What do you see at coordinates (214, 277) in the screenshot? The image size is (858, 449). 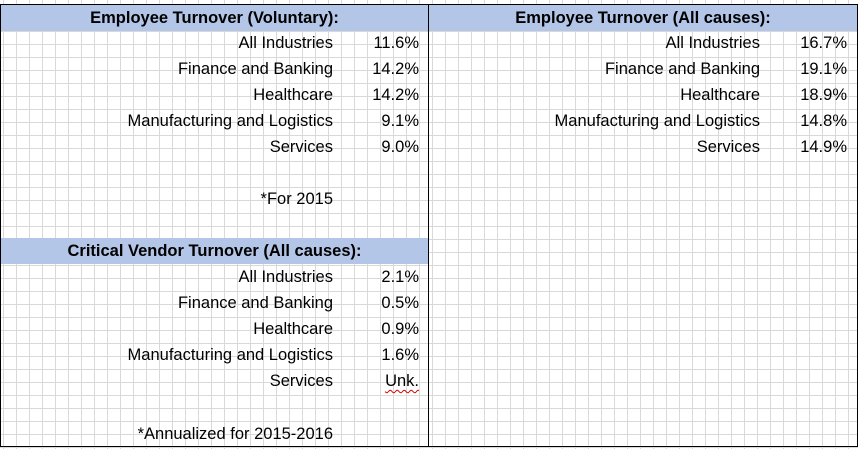 I see `table-row: All Industries 2.1%` at bounding box center [214, 277].